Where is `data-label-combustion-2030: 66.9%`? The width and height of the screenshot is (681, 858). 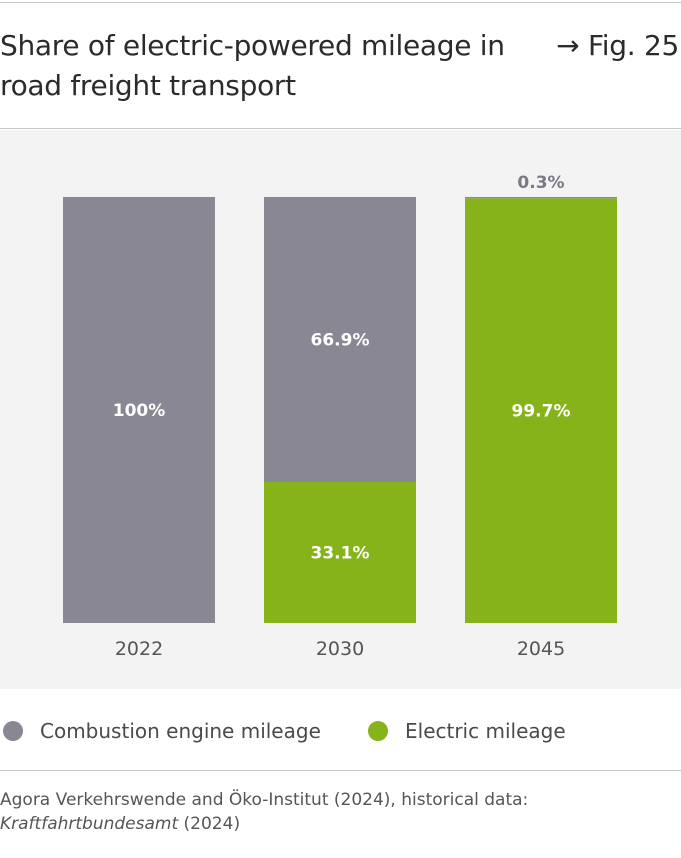
data-label-combustion-2030: 66.9% is located at coordinates (340, 340).